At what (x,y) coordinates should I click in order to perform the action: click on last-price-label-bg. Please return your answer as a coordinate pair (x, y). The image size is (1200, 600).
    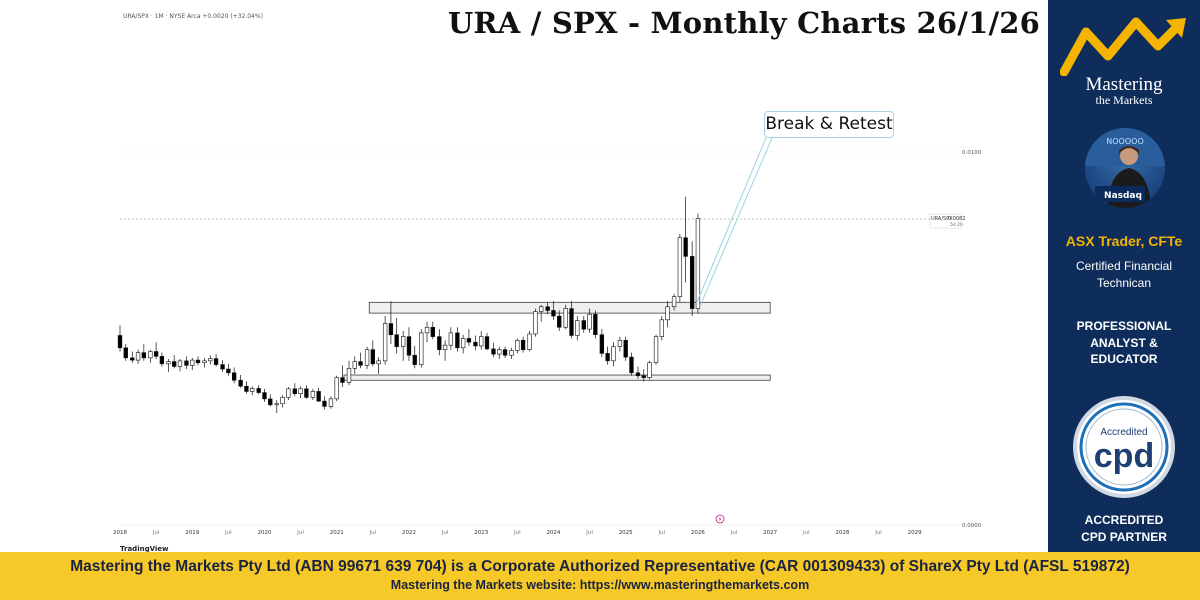
    Looking at the image, I should click on (946, 221).